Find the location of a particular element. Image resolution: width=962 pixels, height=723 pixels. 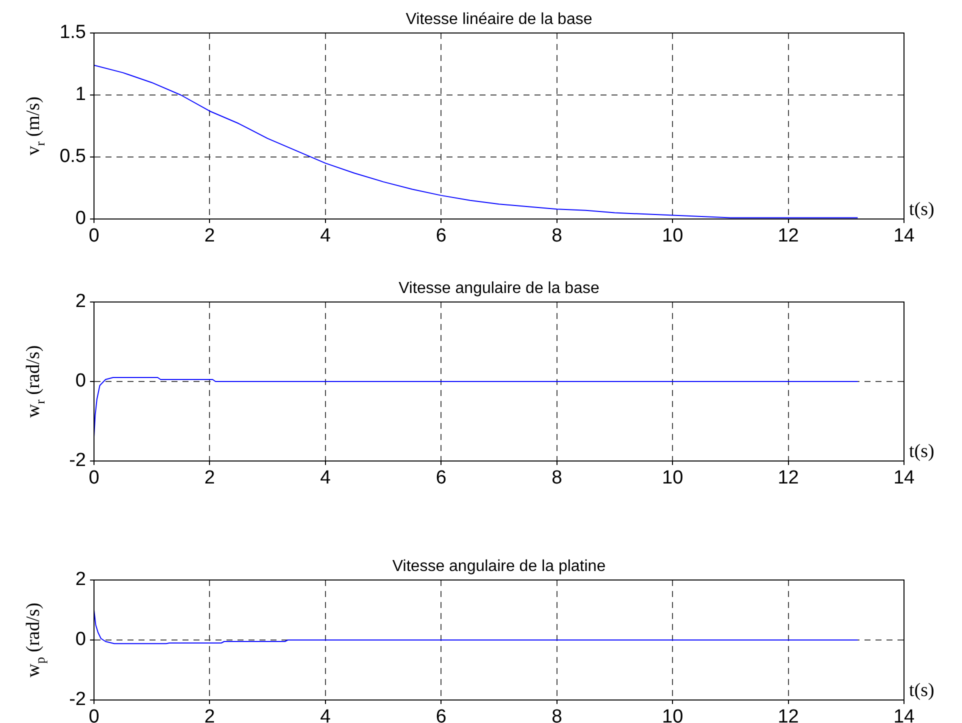

chart-title: Vitesse angulaire de la base is located at coordinates (499, 288).